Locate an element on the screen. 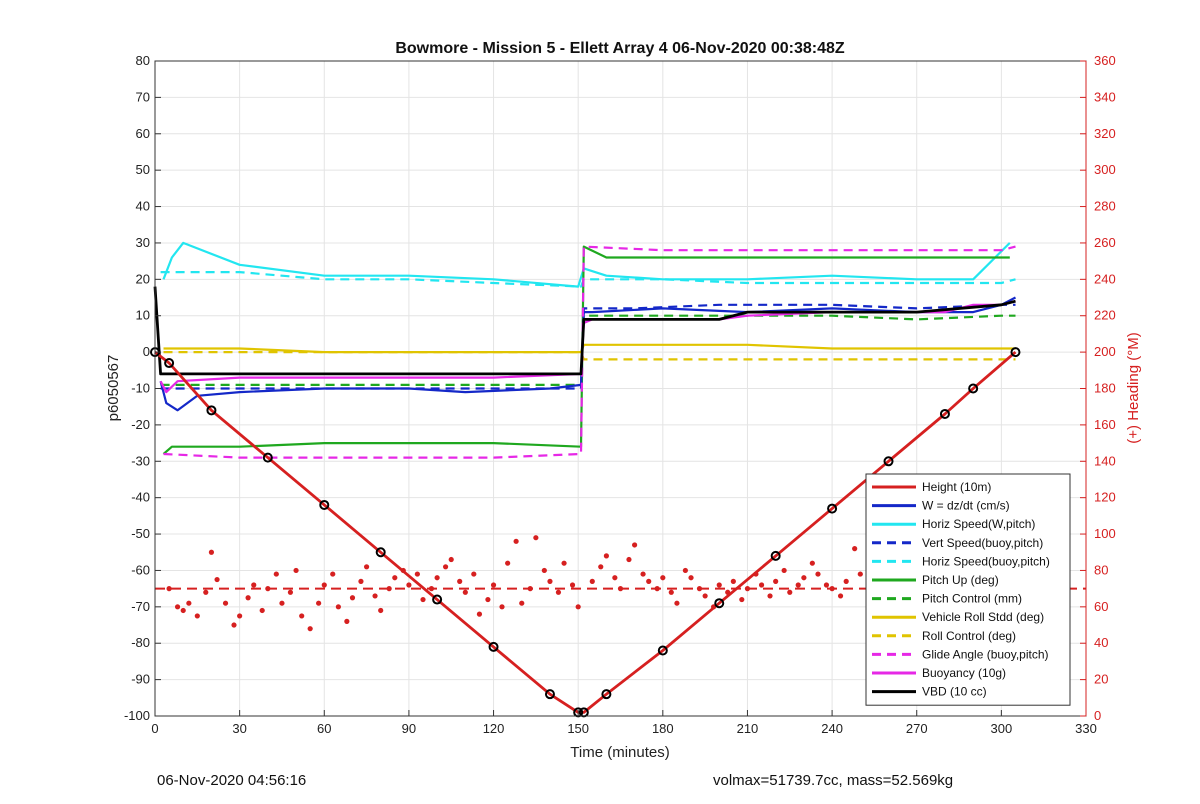 The height and width of the screenshot is (804, 1200). y2-tick-label: 220 is located at coordinates (1105, 315).